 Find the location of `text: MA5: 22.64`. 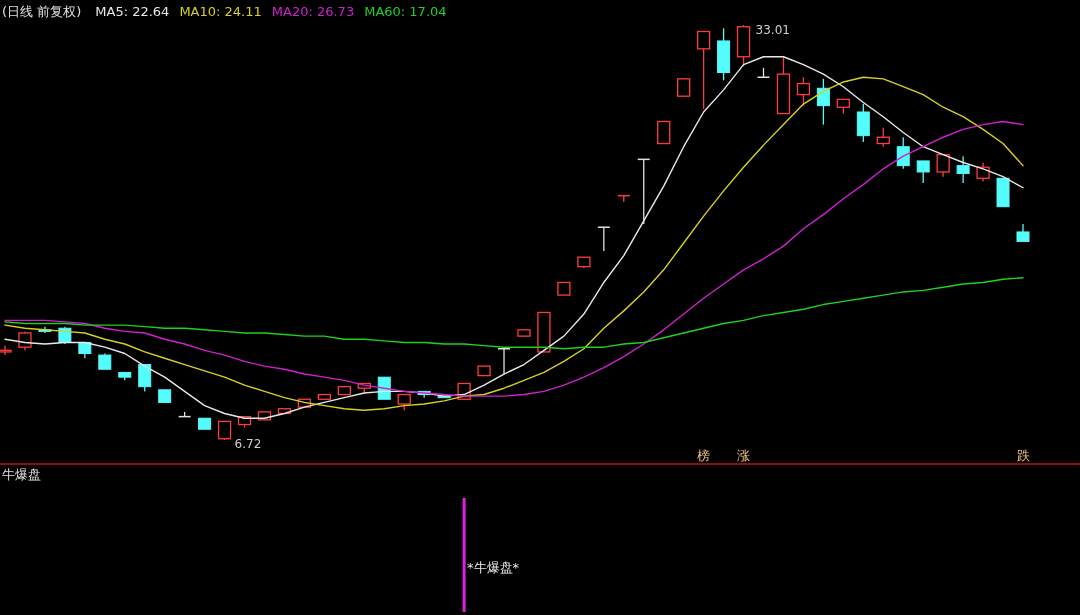

text: MA5: 22.64 is located at coordinates (132, 11).